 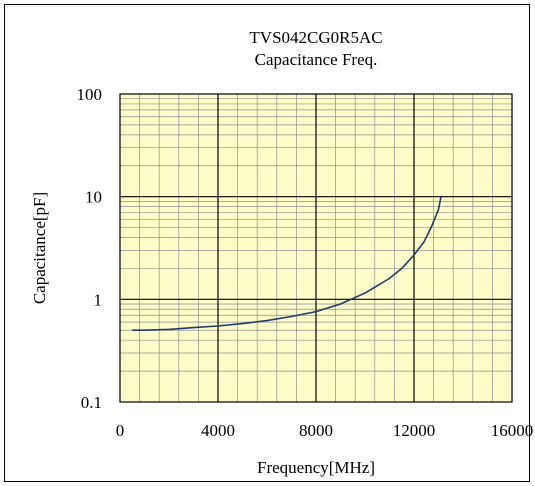 What do you see at coordinates (98, 299) in the screenshot?
I see `y-tick-label: 1` at bounding box center [98, 299].